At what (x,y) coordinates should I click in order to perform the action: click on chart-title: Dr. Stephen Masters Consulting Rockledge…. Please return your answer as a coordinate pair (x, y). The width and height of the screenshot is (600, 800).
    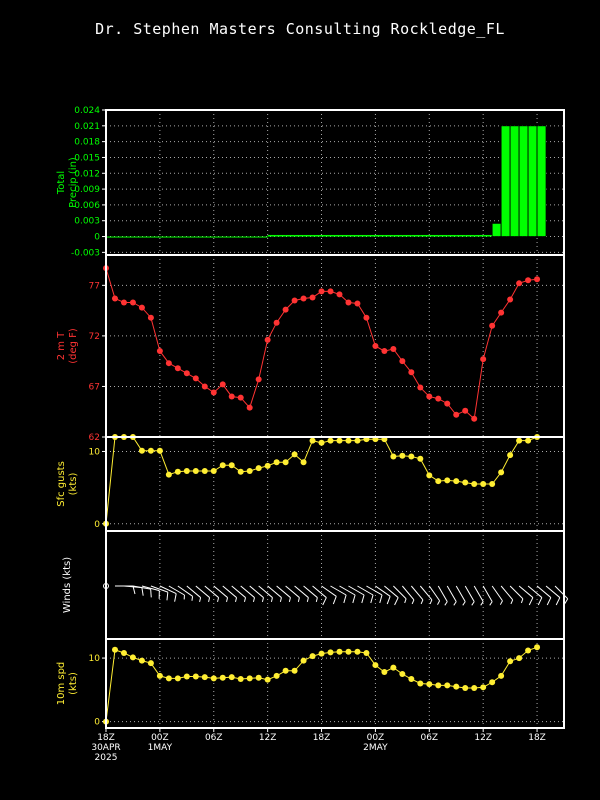
    Looking at the image, I should click on (300, 29).